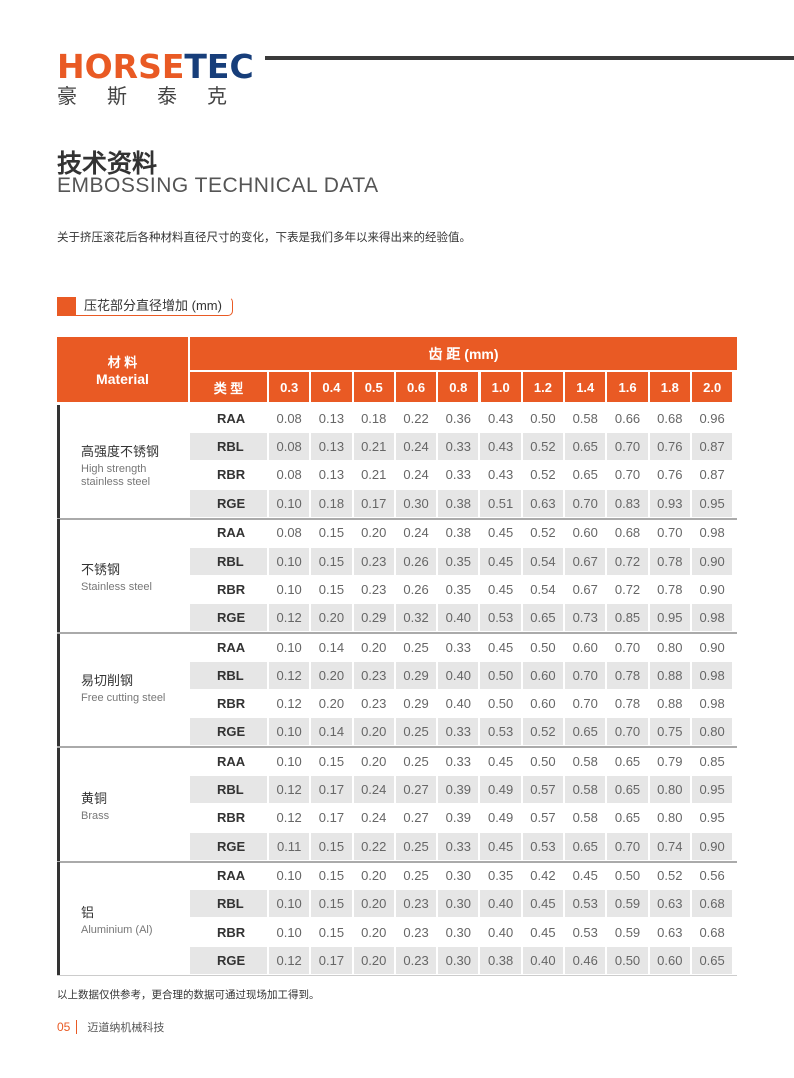  I want to click on value-cell: 0.18, so click(331, 503).